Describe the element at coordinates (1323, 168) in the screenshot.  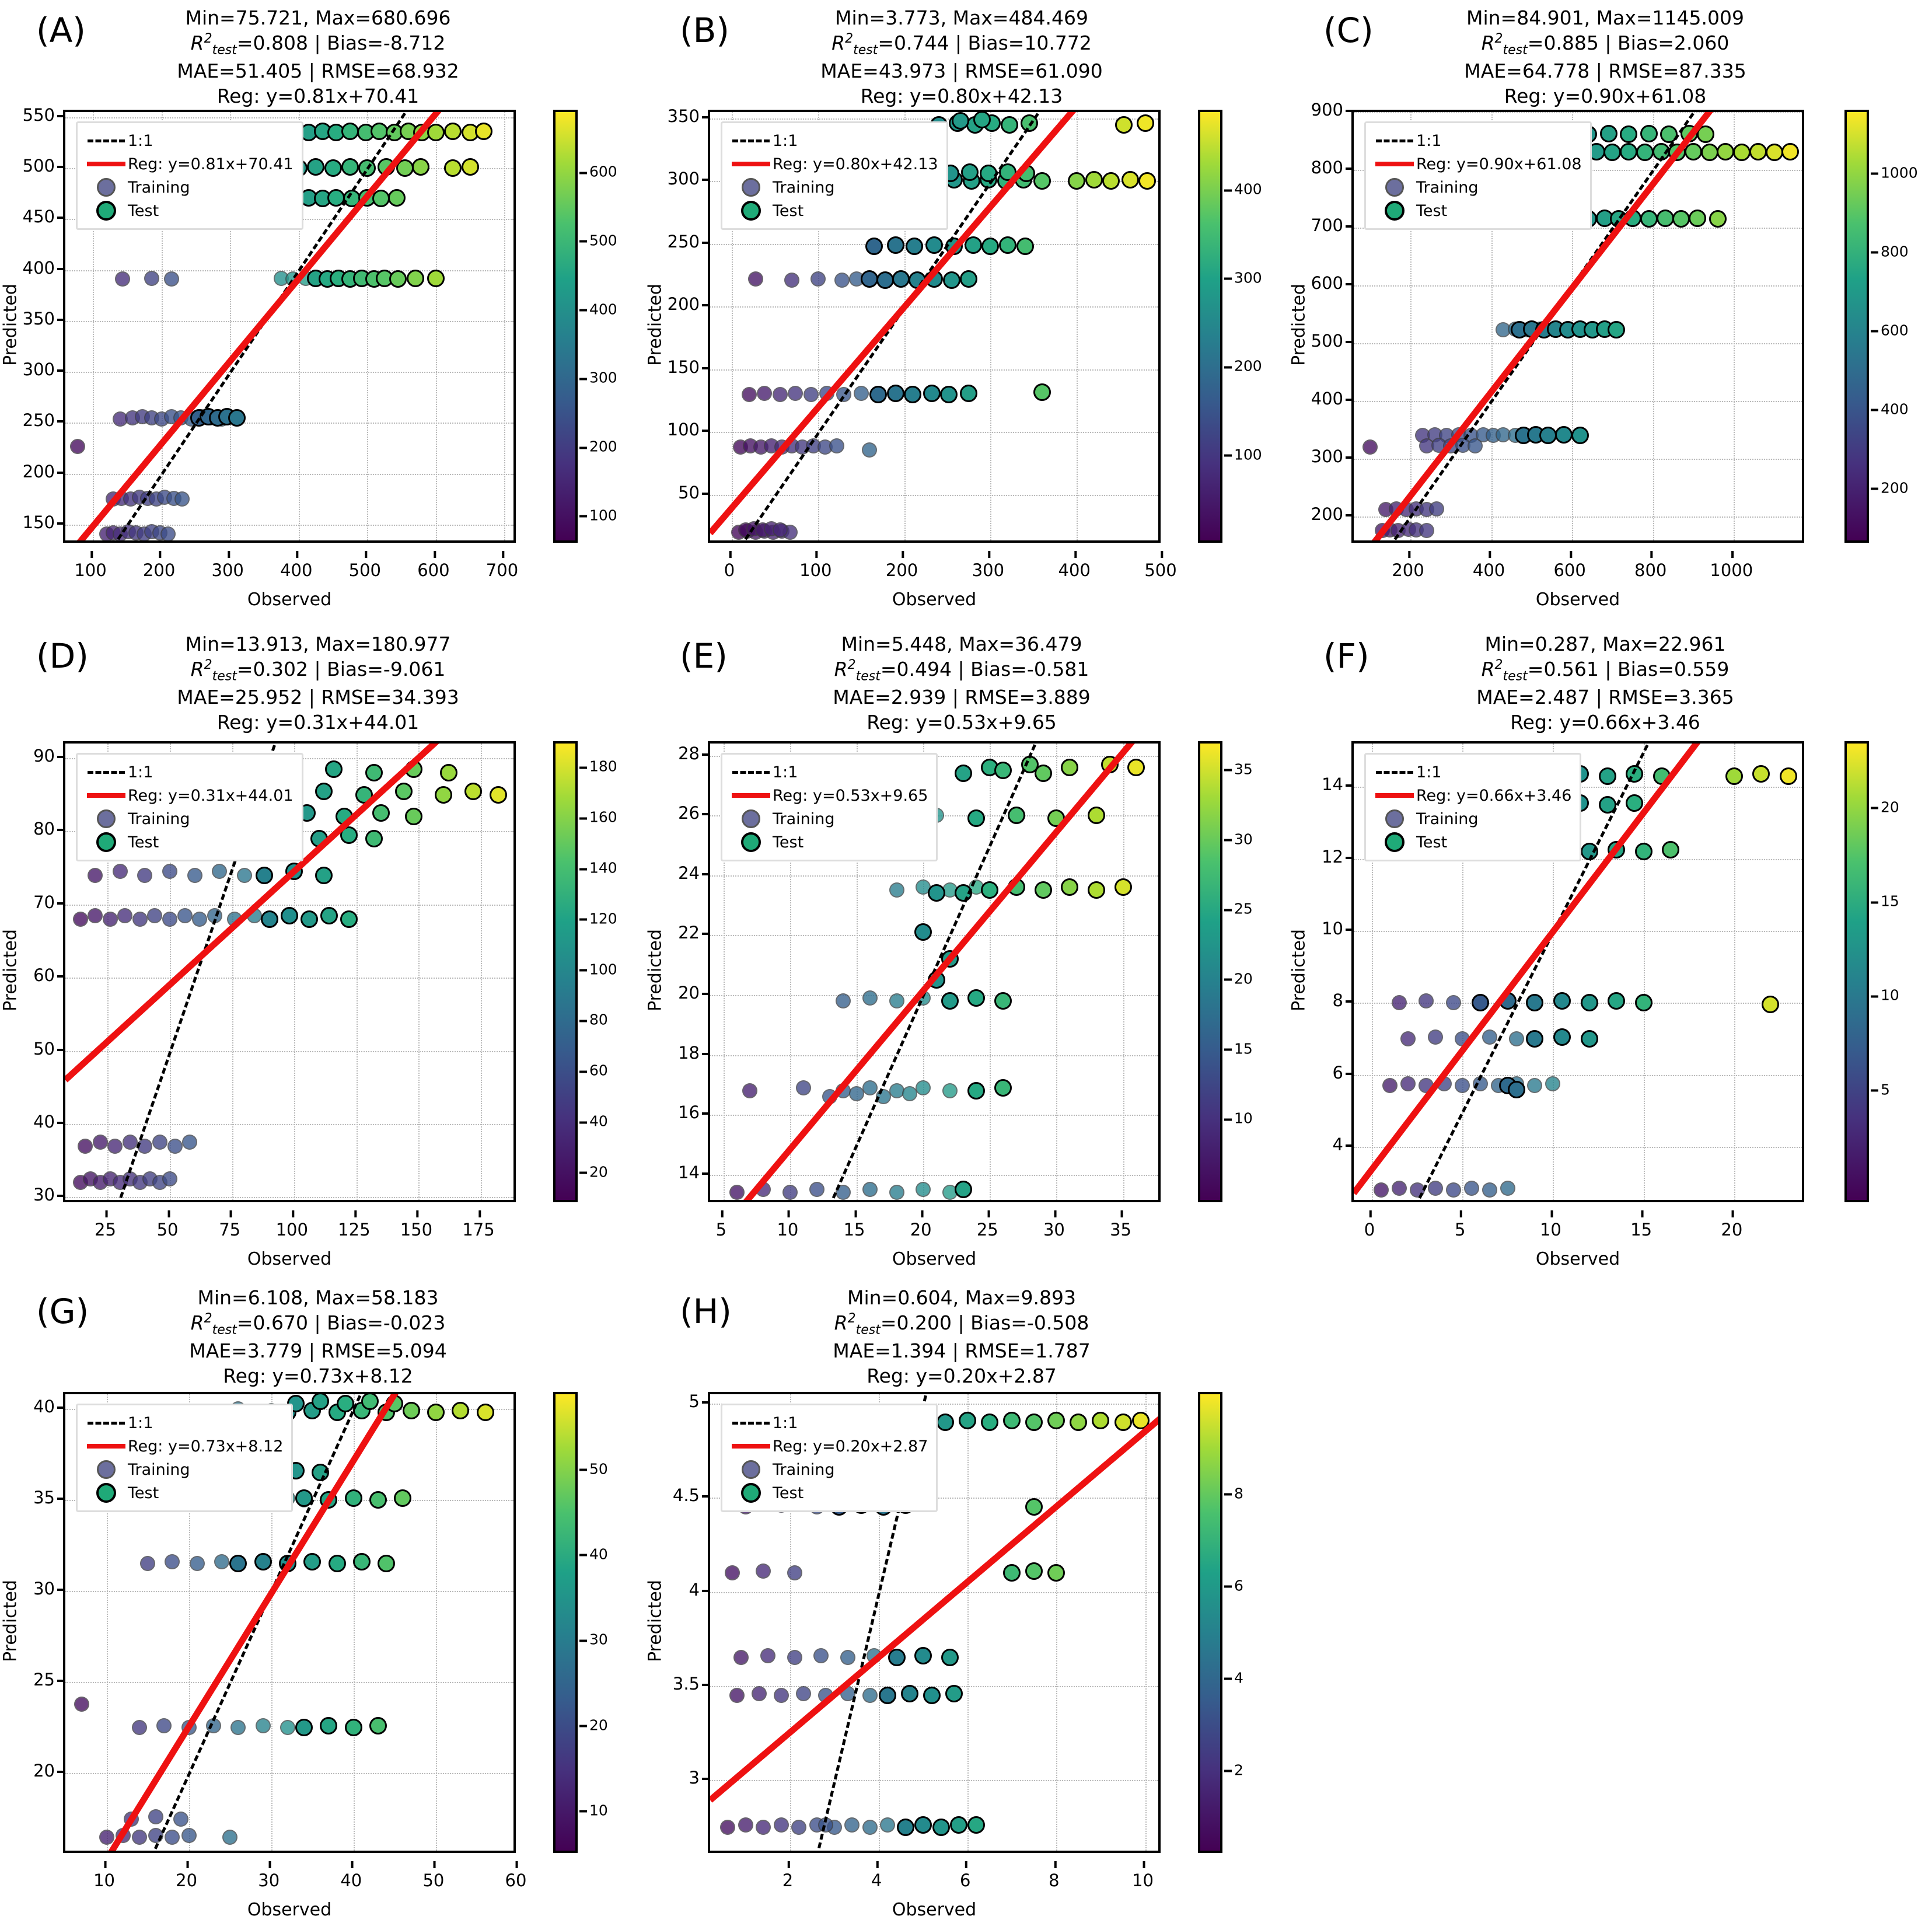
I see `y-axis-tick-label: 800` at that location.